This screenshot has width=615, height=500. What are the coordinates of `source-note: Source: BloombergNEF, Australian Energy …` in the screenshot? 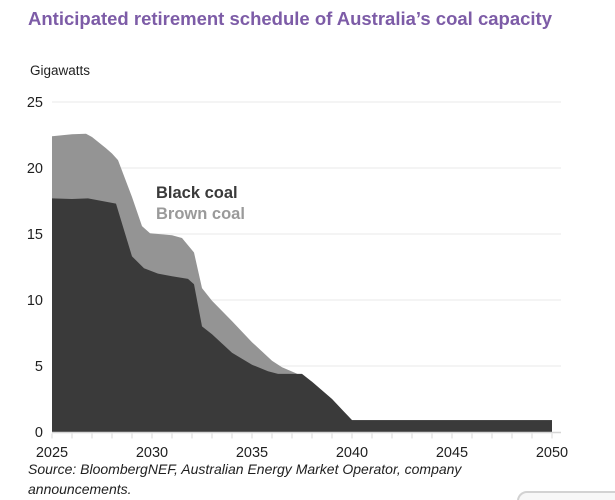 It's located at (245, 479).